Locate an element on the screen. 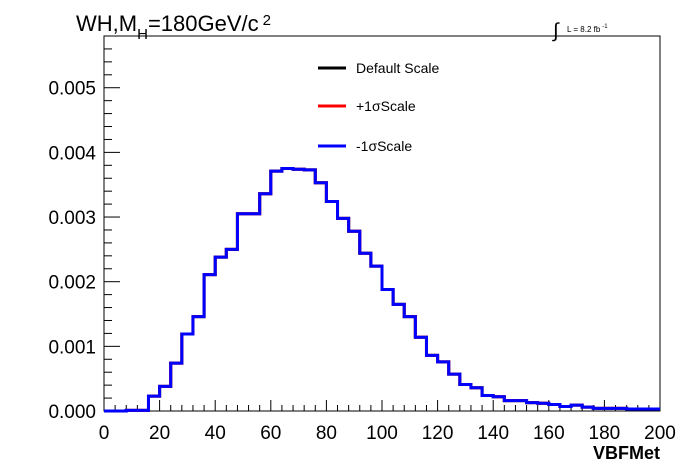 This screenshot has width=696, height=472. y-tick-label: 0.003 is located at coordinates (72, 218).